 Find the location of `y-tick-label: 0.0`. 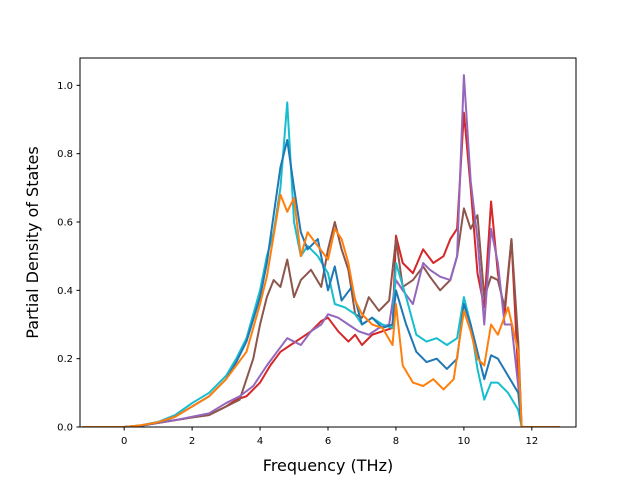

y-tick-label: 0.0 is located at coordinates (65, 428).